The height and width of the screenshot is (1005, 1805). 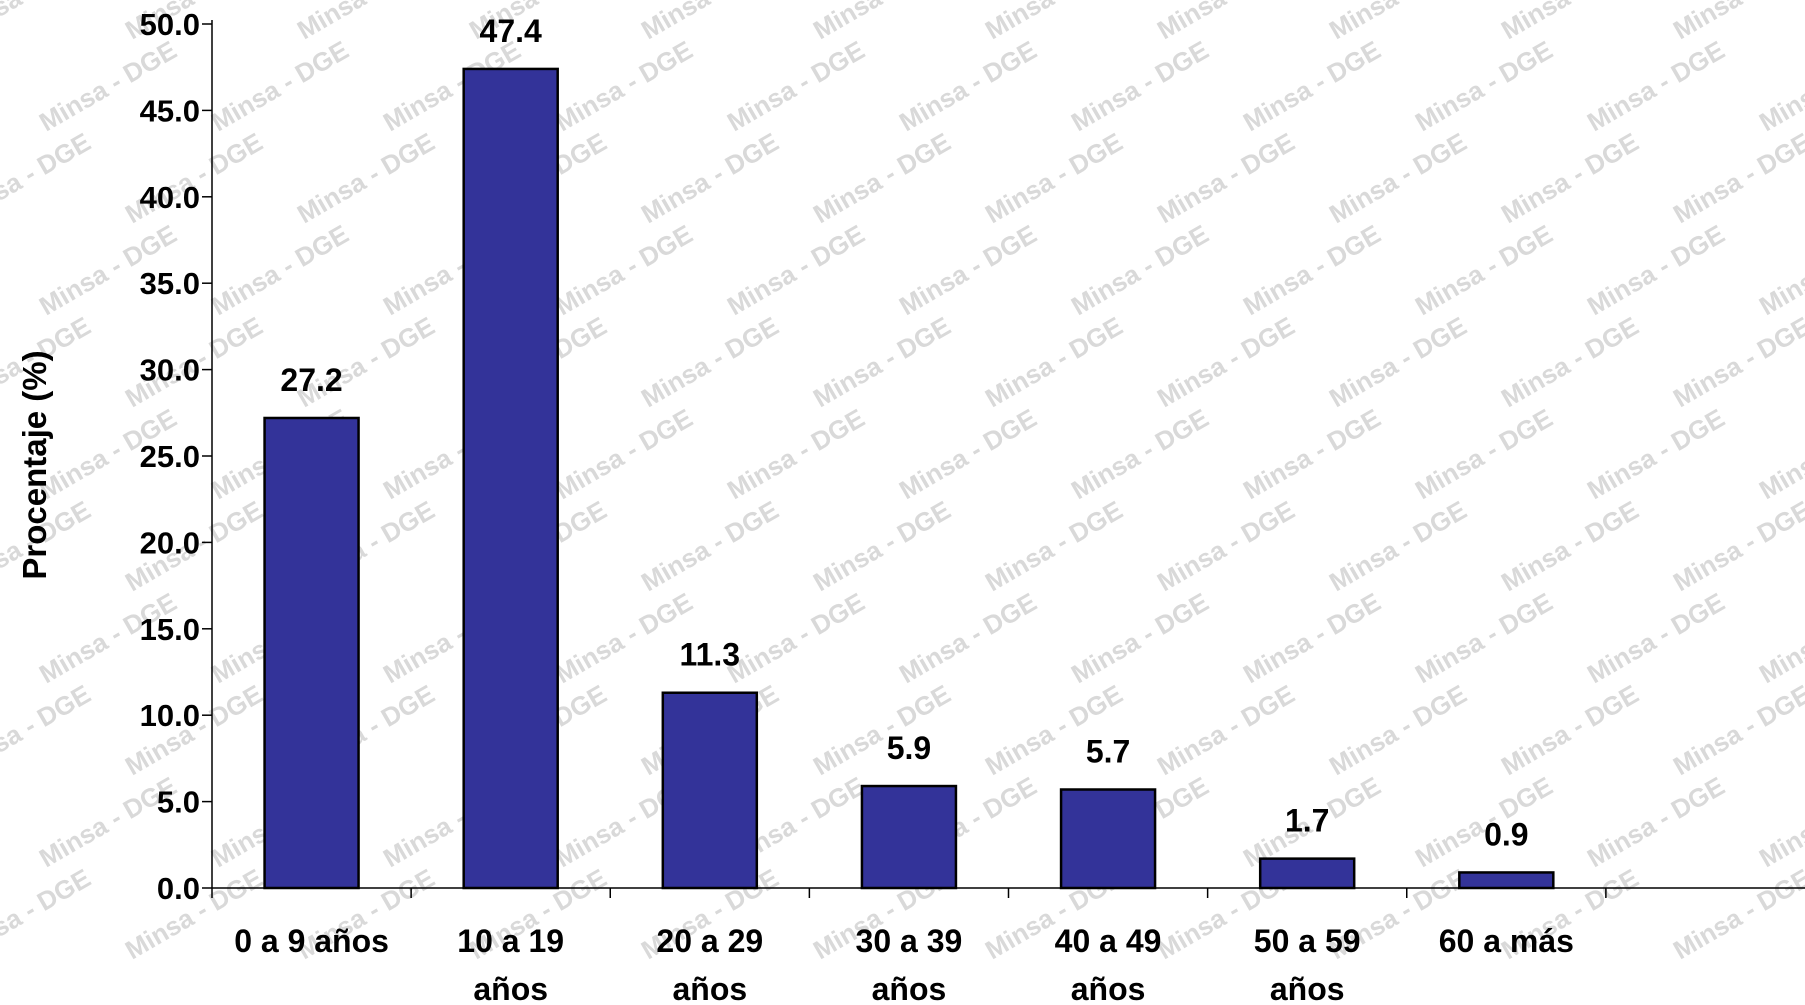 I want to click on y-axis-title: Procentaje (%), so click(x=34, y=464).